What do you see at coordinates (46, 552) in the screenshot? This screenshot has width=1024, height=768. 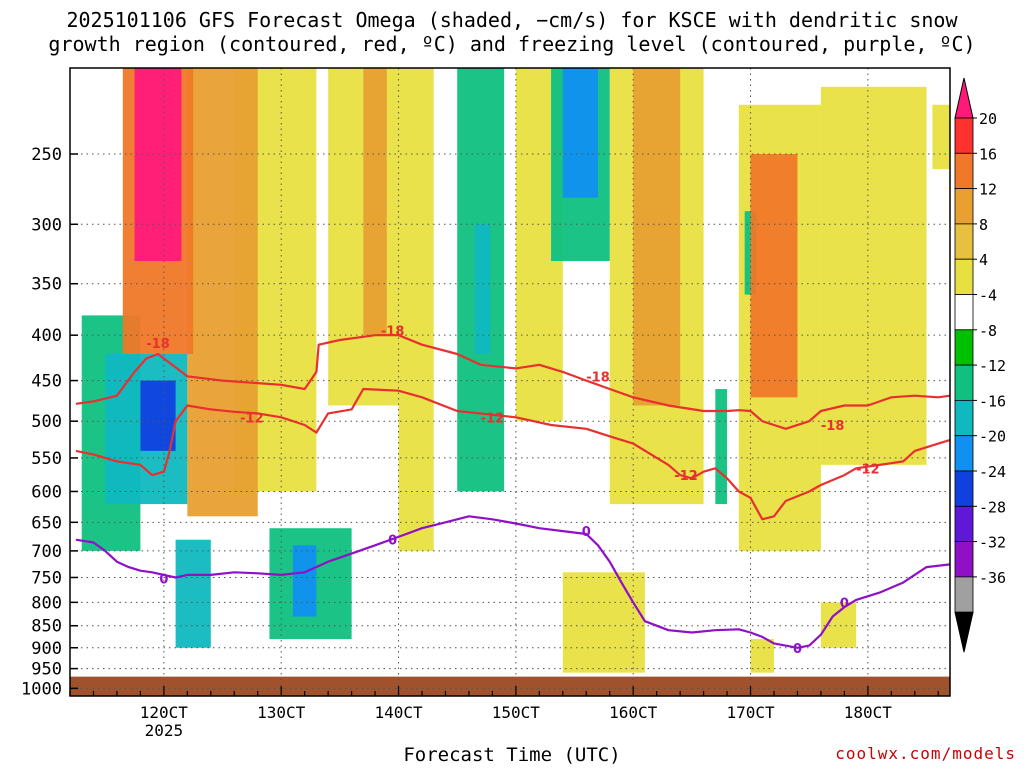 I see `y-tick-label: 700` at bounding box center [46, 552].